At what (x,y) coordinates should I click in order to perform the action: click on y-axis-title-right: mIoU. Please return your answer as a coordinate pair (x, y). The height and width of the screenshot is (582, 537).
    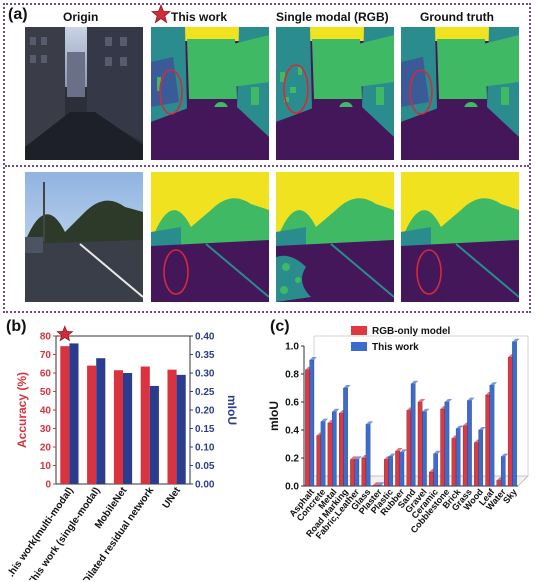
    Looking at the image, I should click on (232, 410).